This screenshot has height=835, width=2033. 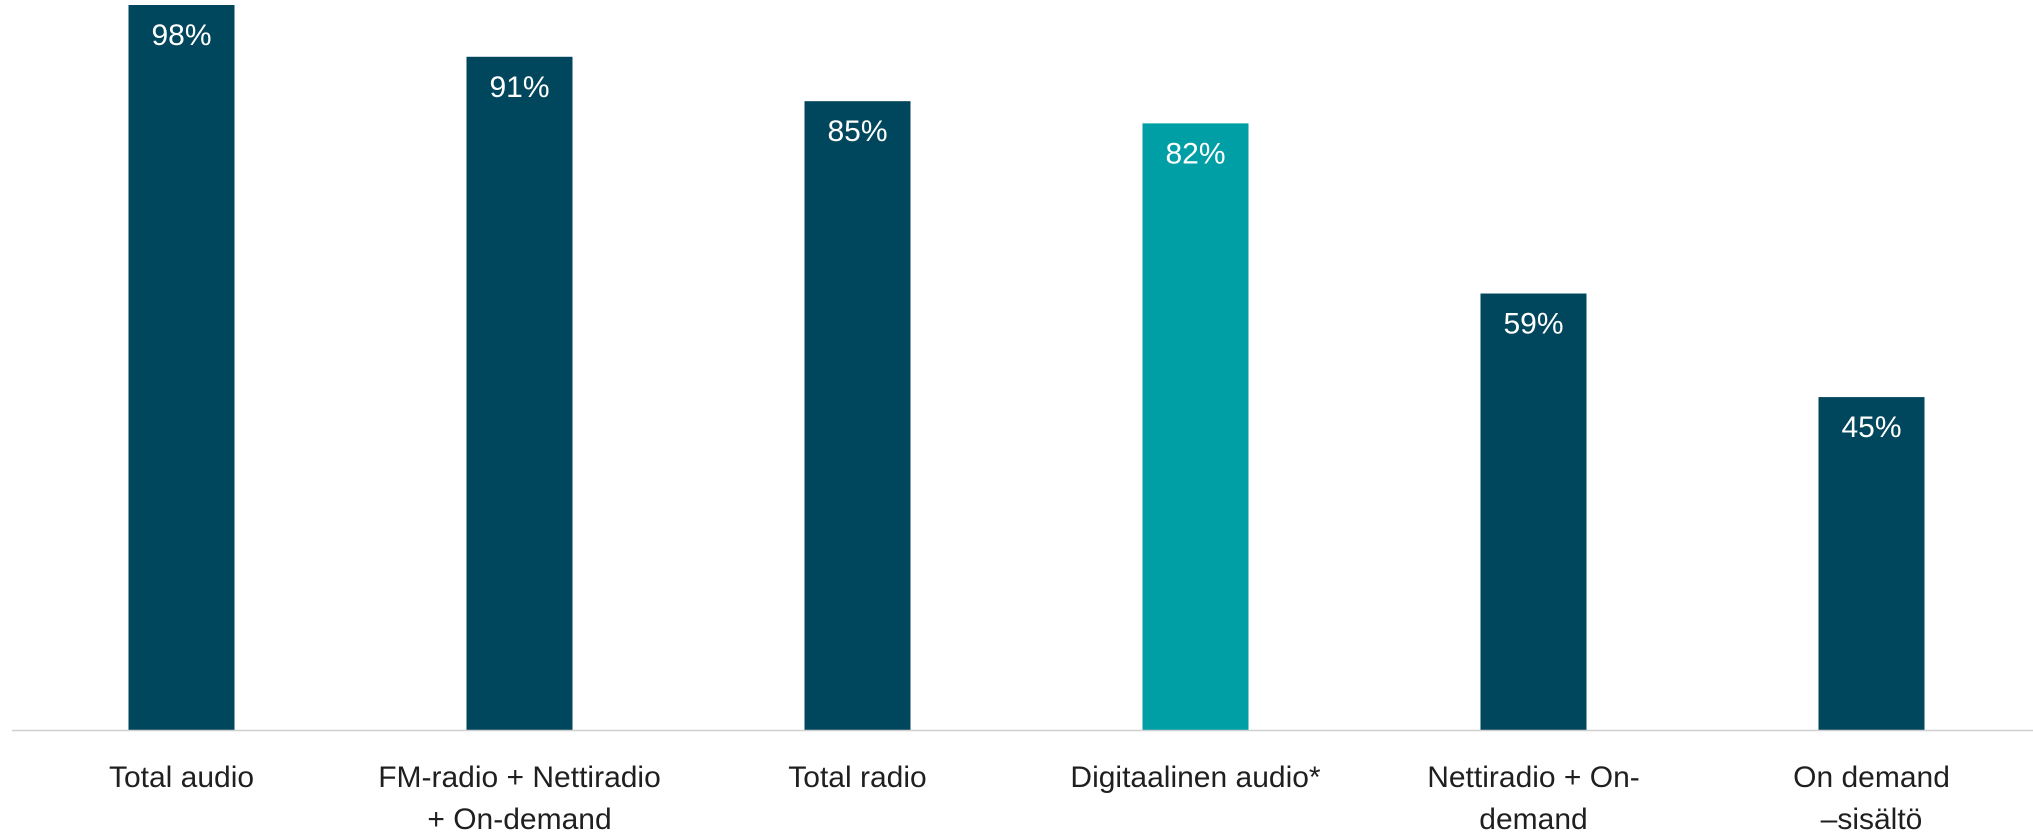 What do you see at coordinates (1872, 819) in the screenshot?
I see `category-label-line: –sisältö` at bounding box center [1872, 819].